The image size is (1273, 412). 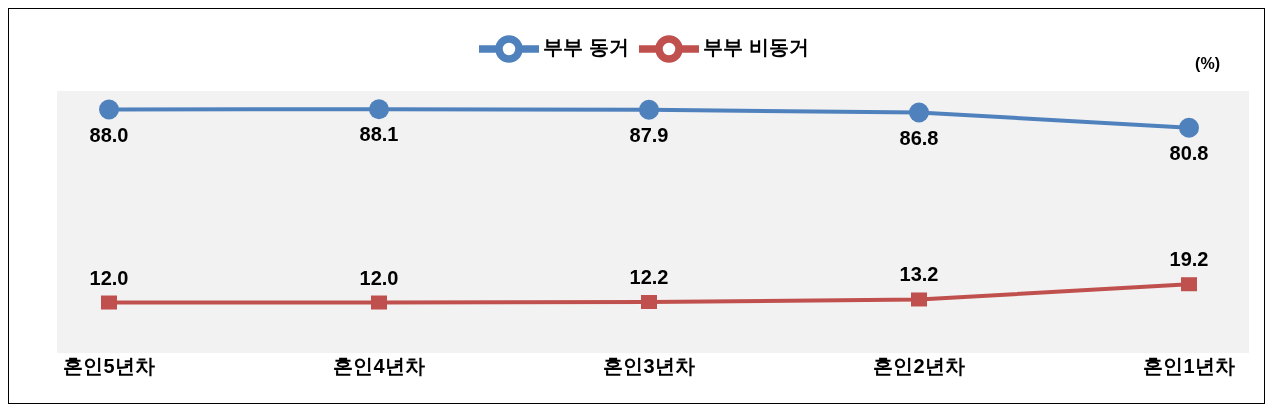 I want to click on data-label: 87.9, so click(x=649, y=134).